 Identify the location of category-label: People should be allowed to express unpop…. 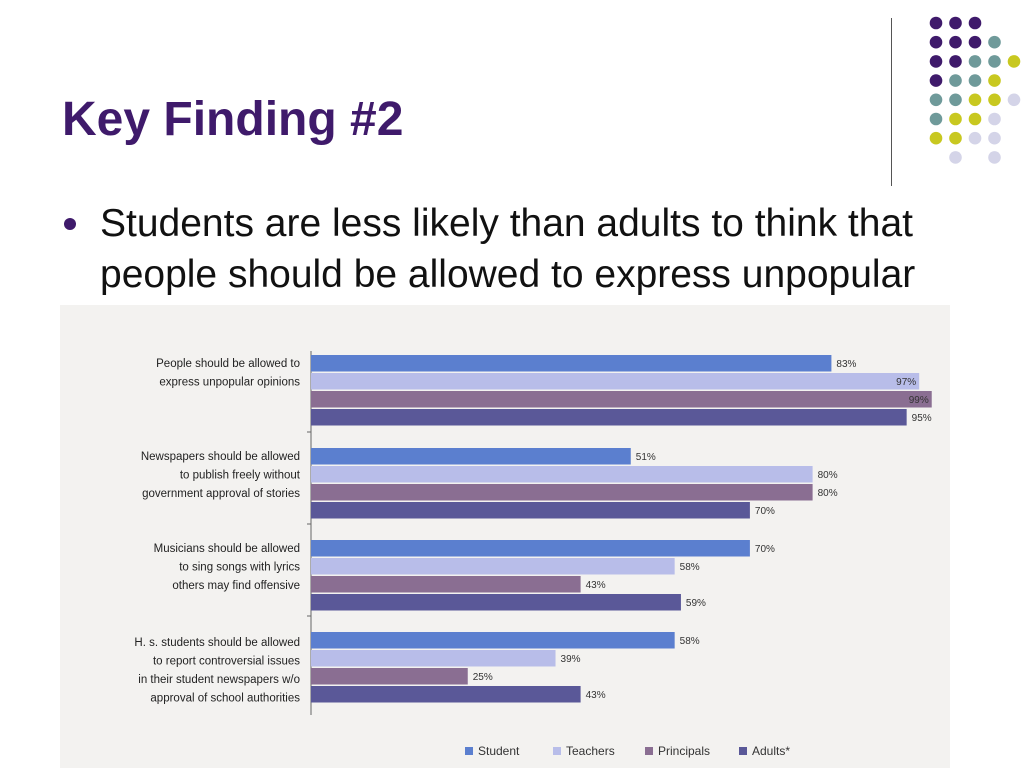
(228, 373).